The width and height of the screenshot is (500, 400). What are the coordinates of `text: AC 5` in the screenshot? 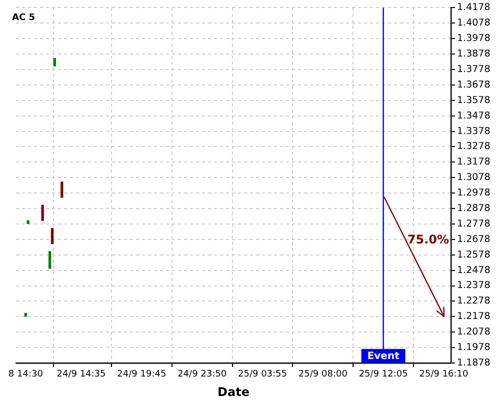 It's located at (23, 18).